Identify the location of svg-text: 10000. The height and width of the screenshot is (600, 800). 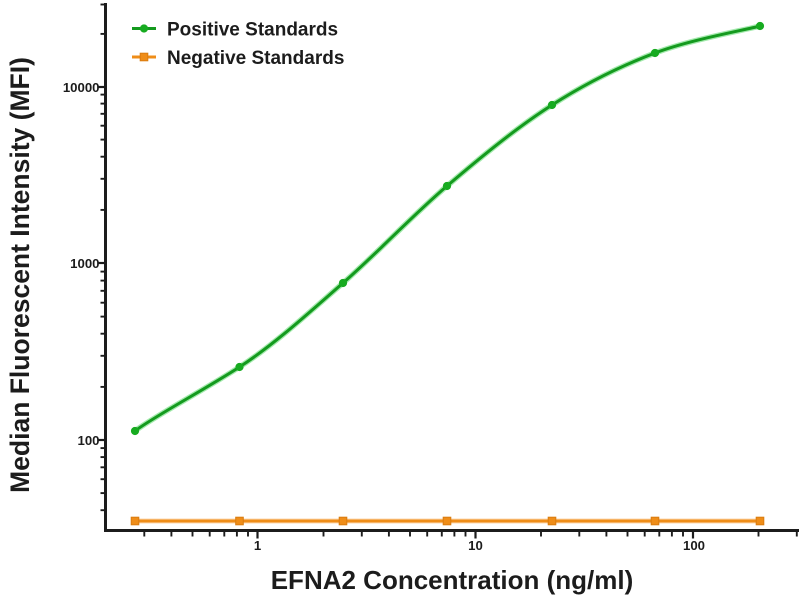
(81, 87).